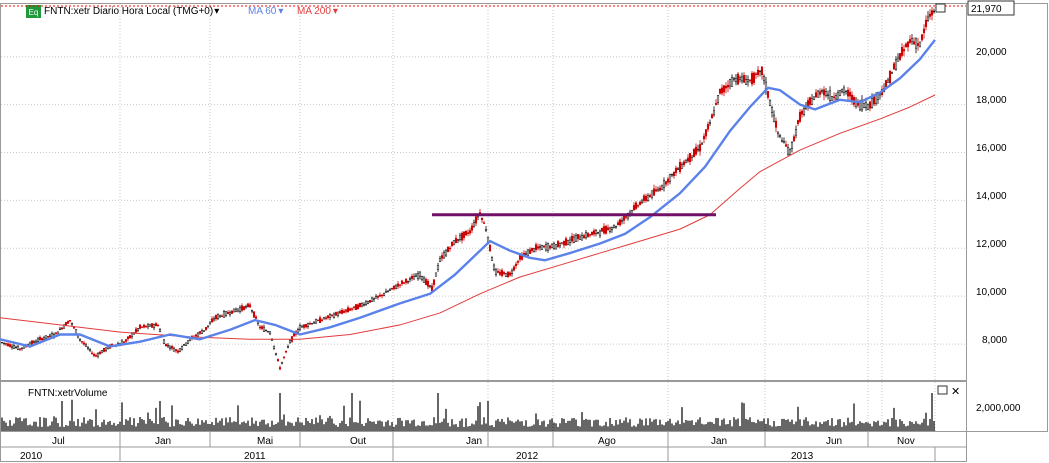 The width and height of the screenshot is (1049, 463). I want to click on month-label-ago: Ago, so click(607, 441).